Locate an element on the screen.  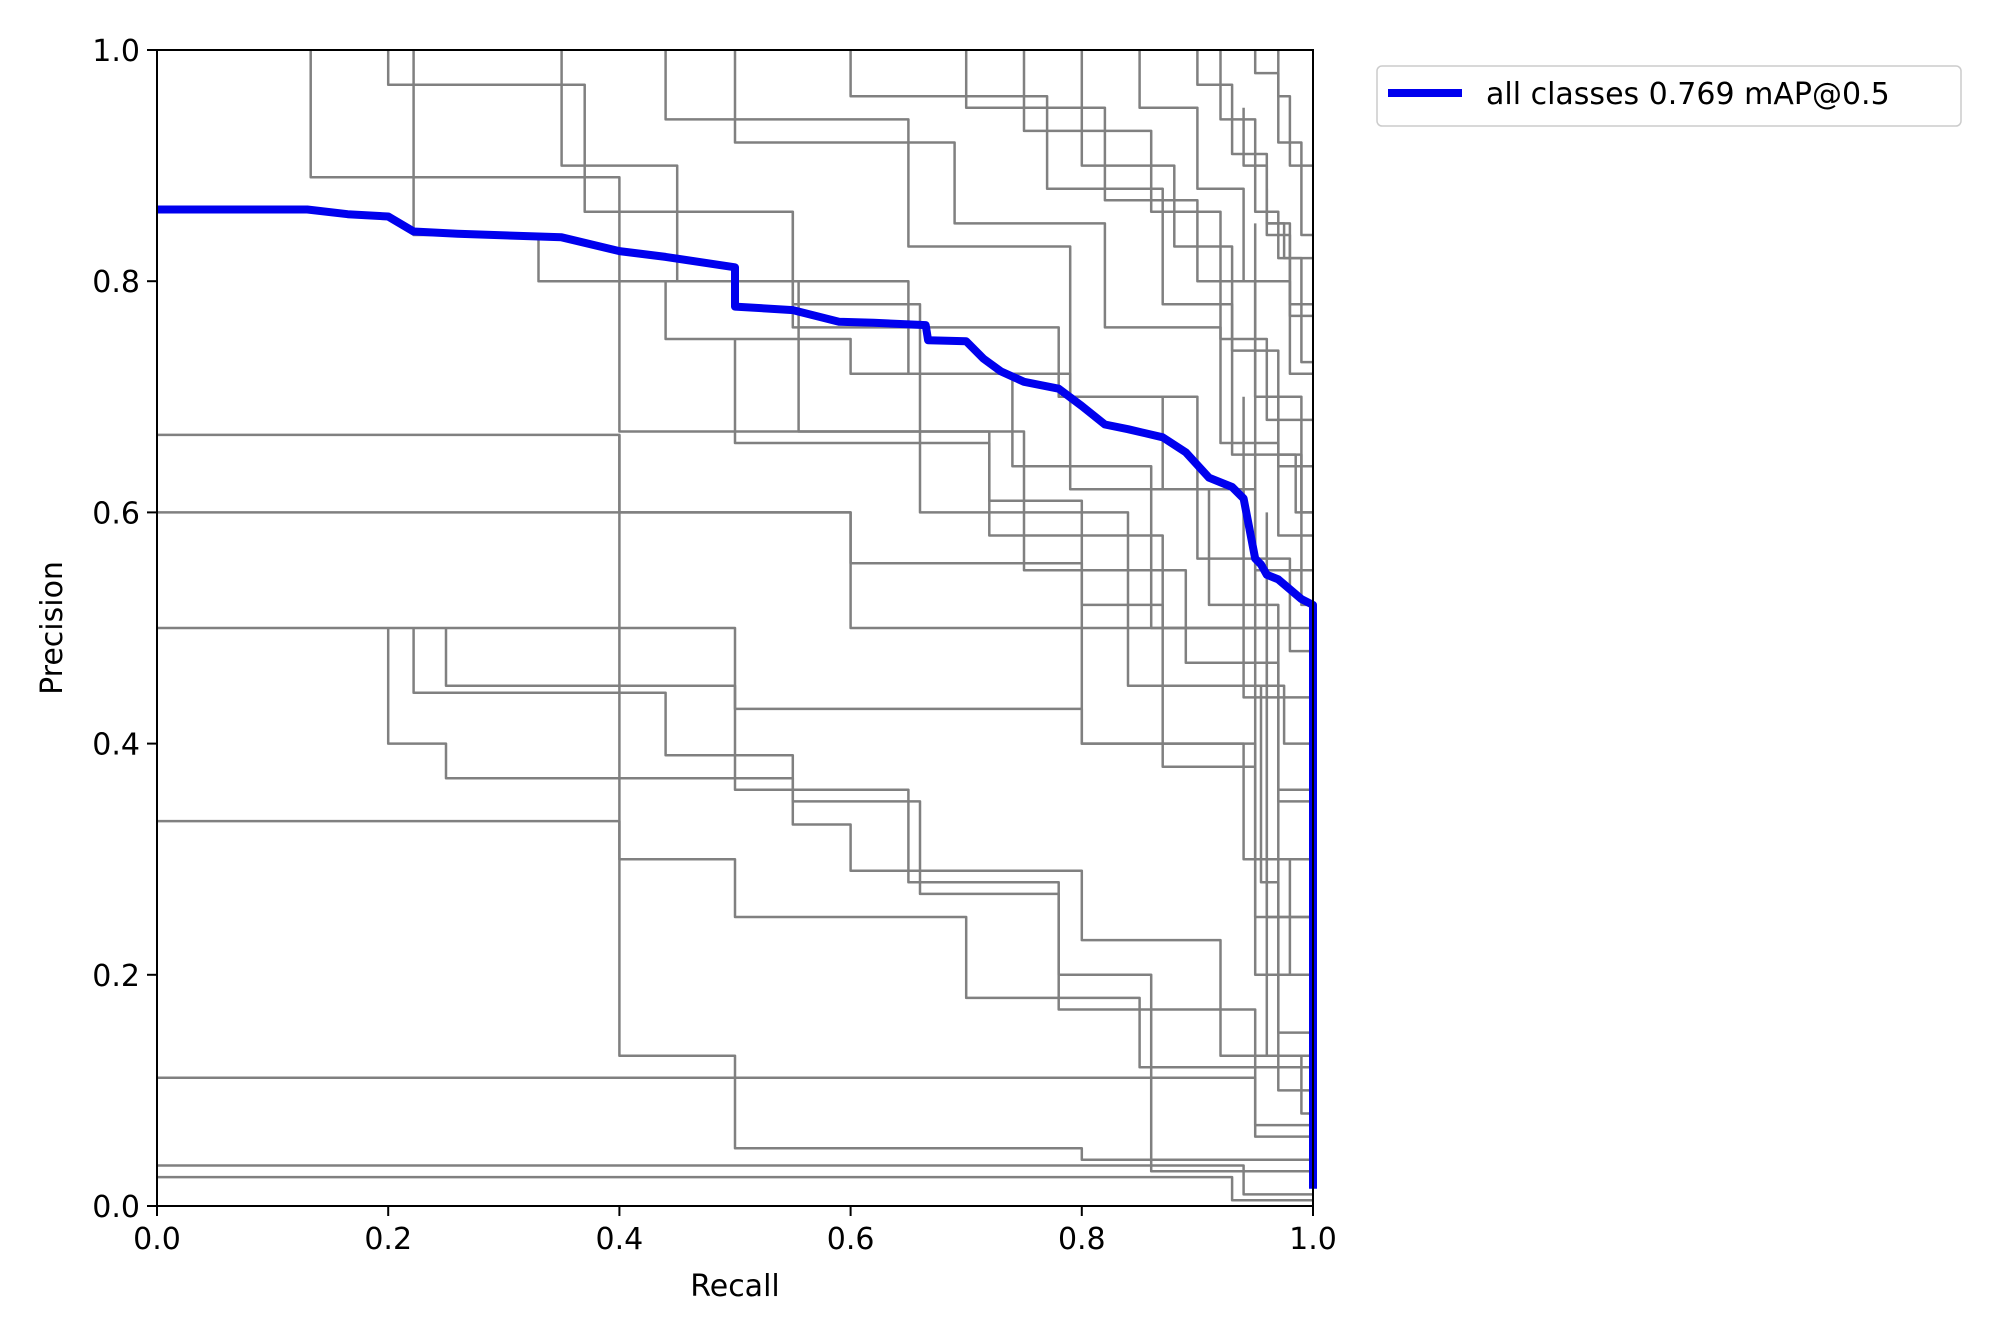
x-axis-label: Recall is located at coordinates (735, 1286).